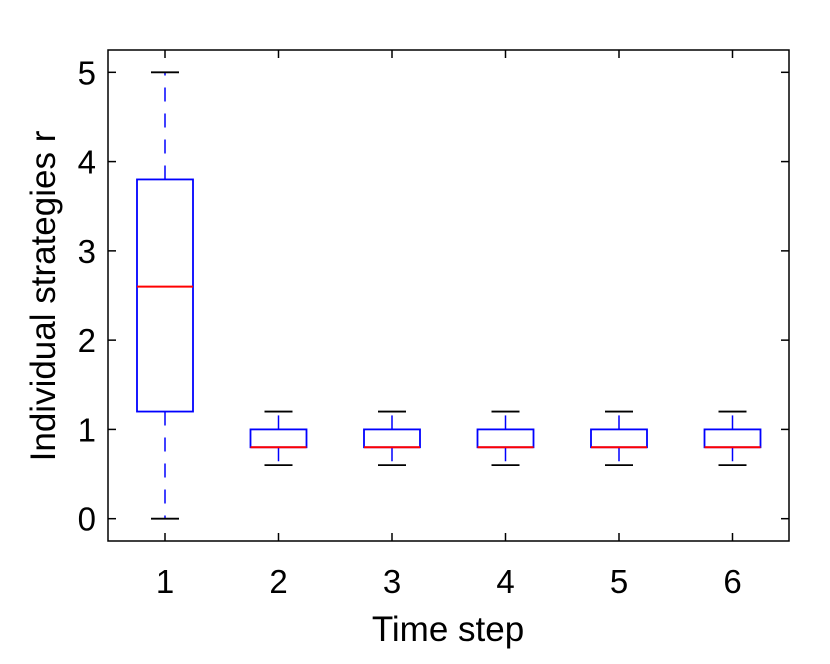 This screenshot has width=830, height=664. I want to click on y-axis-title: Individual strategies r, so click(43, 295).